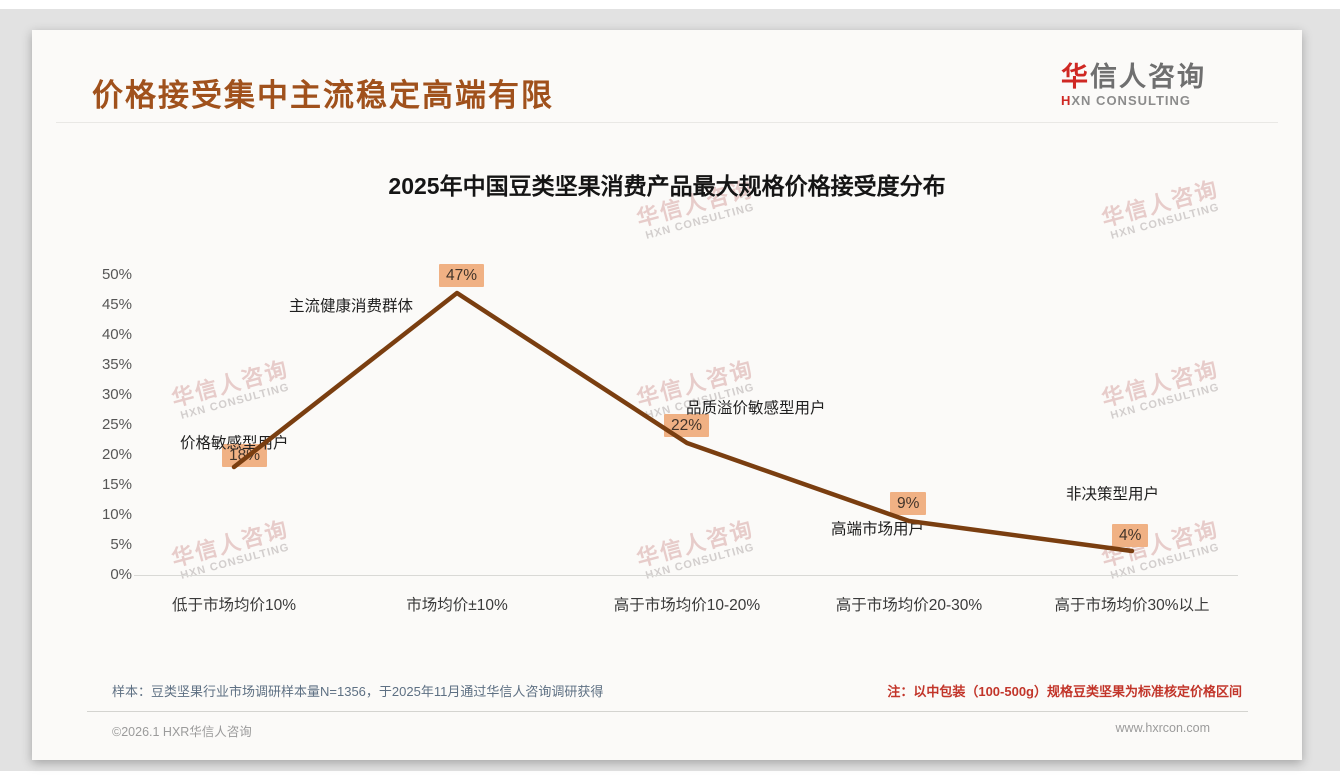 This screenshot has width=1340, height=780. Describe the element at coordinates (182, 732) in the screenshot. I see `copyright-text: ©2026.1 HXR华信人咨询` at that location.